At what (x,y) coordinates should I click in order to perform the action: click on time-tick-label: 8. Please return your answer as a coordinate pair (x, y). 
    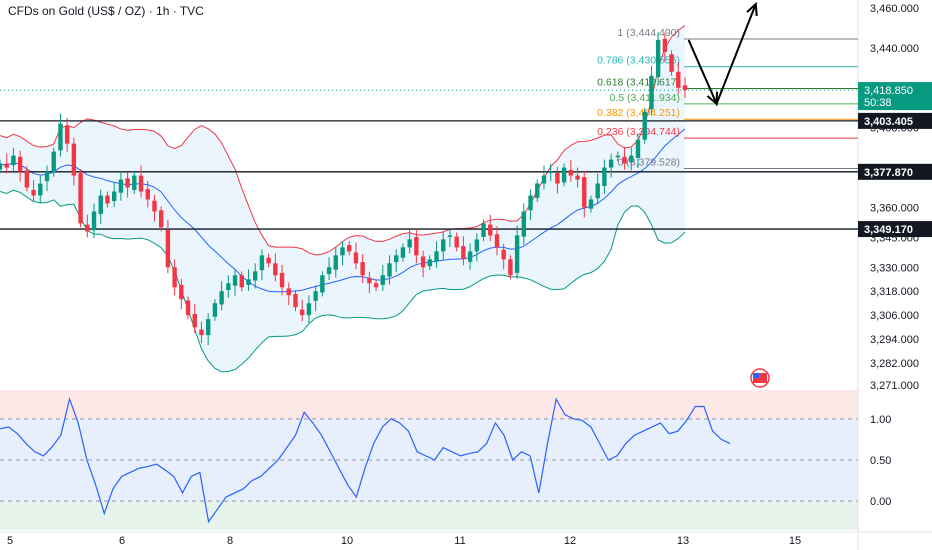
    Looking at the image, I should click on (230, 541).